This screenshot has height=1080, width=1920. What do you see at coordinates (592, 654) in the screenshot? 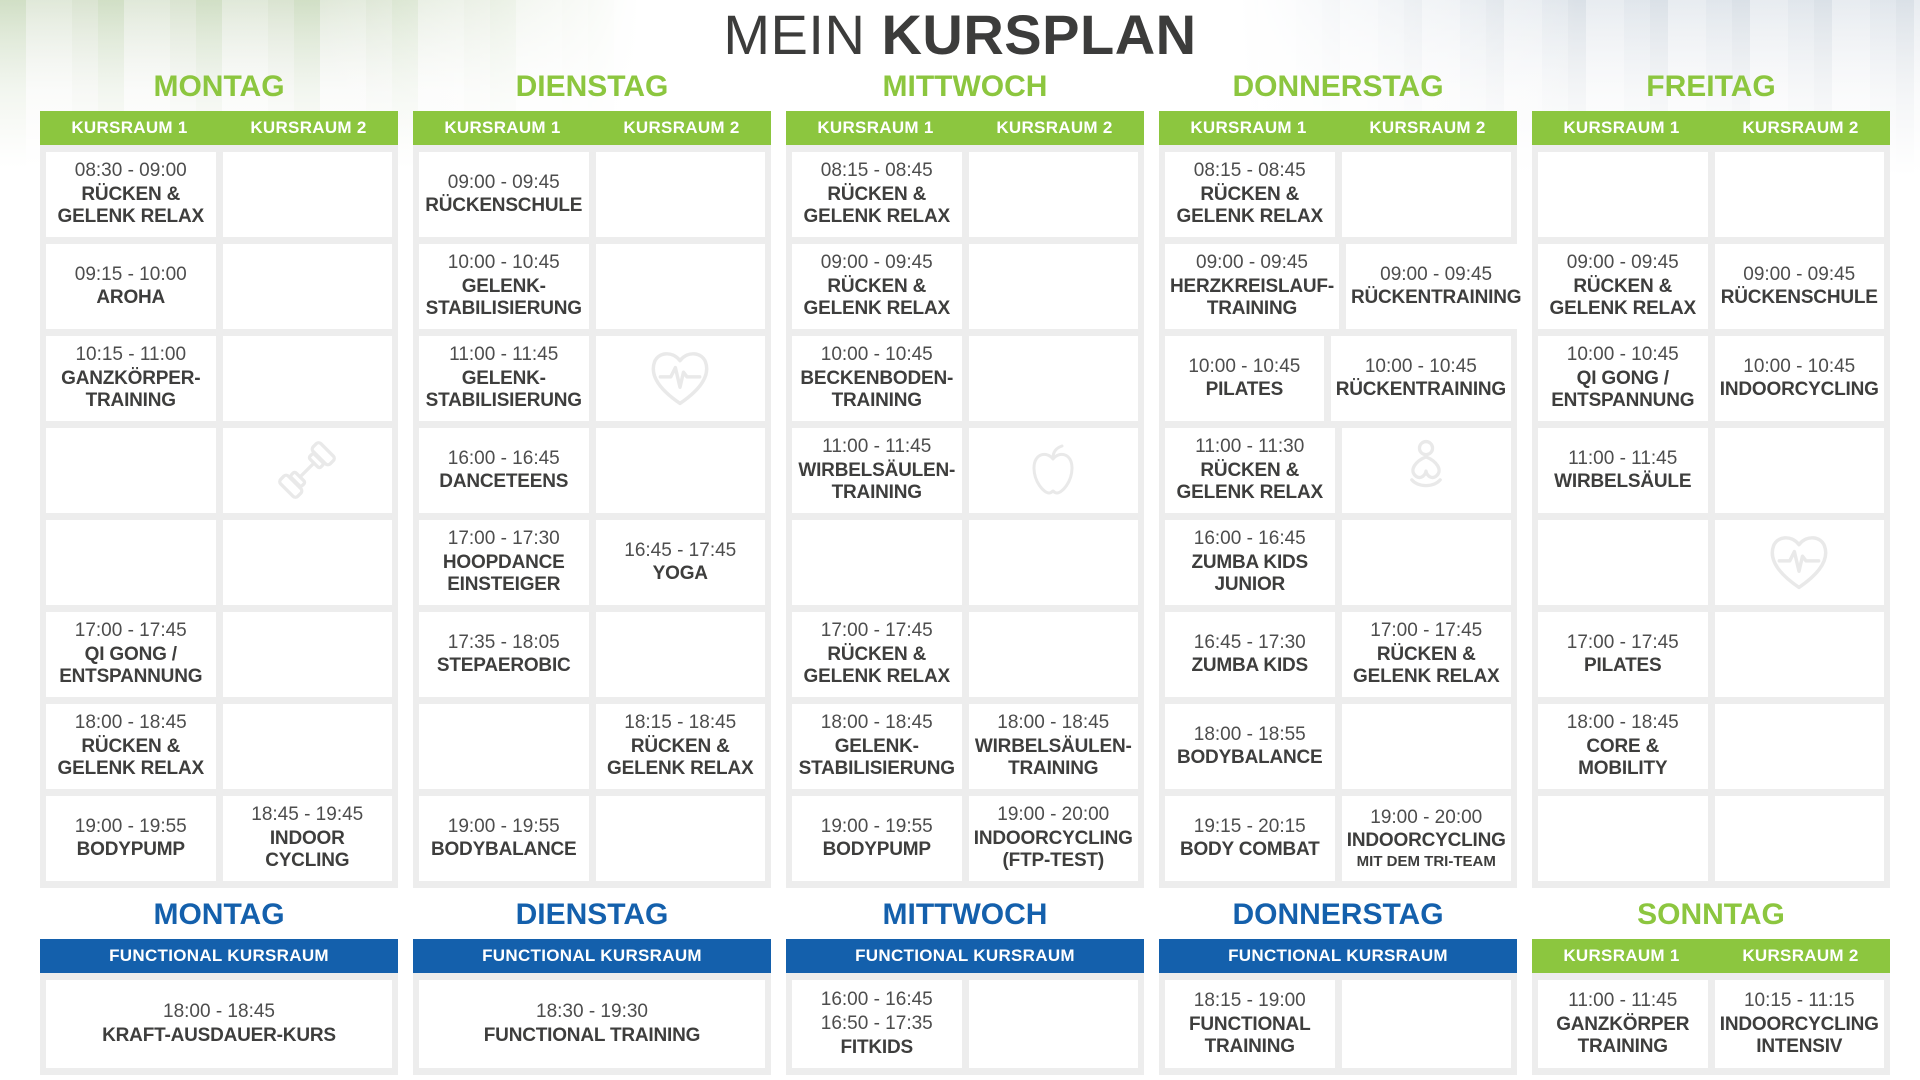
I see `schedule-row: 17:35 - 18:05 STEPAEROBIC` at bounding box center [592, 654].